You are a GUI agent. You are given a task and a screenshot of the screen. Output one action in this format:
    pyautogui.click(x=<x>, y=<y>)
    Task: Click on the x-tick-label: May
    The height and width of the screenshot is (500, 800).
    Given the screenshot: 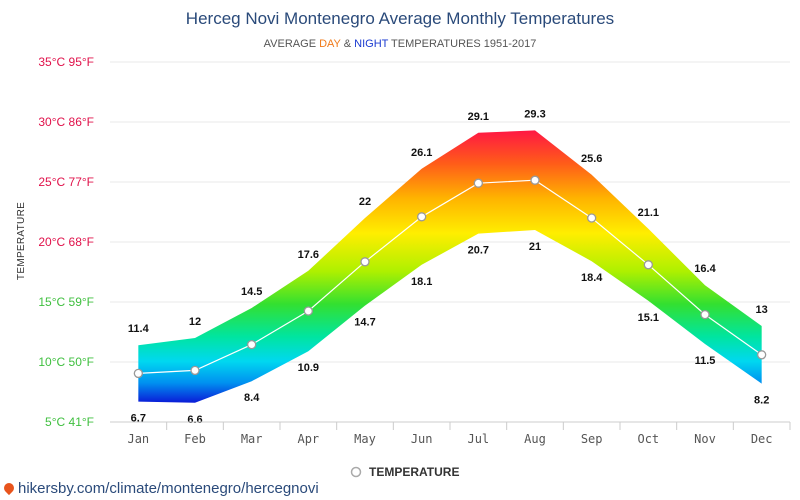 What is the action you would take?
    pyautogui.click(x=365, y=439)
    